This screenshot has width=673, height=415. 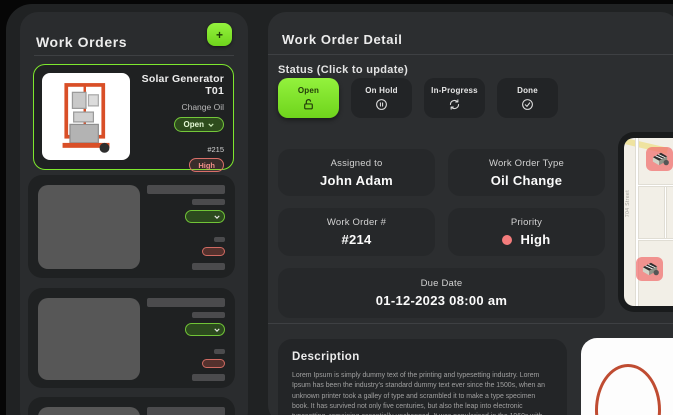 I want to click on card-work-order-number: #215, so click(x=215, y=149).